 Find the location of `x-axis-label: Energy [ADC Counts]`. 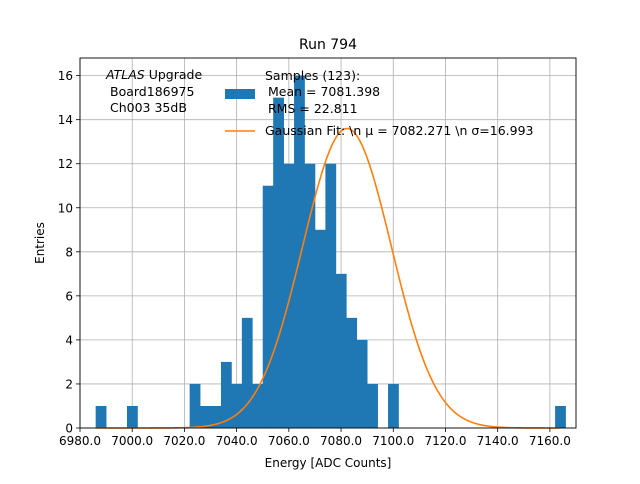

x-axis-label: Energy [ADC Counts] is located at coordinates (328, 463).